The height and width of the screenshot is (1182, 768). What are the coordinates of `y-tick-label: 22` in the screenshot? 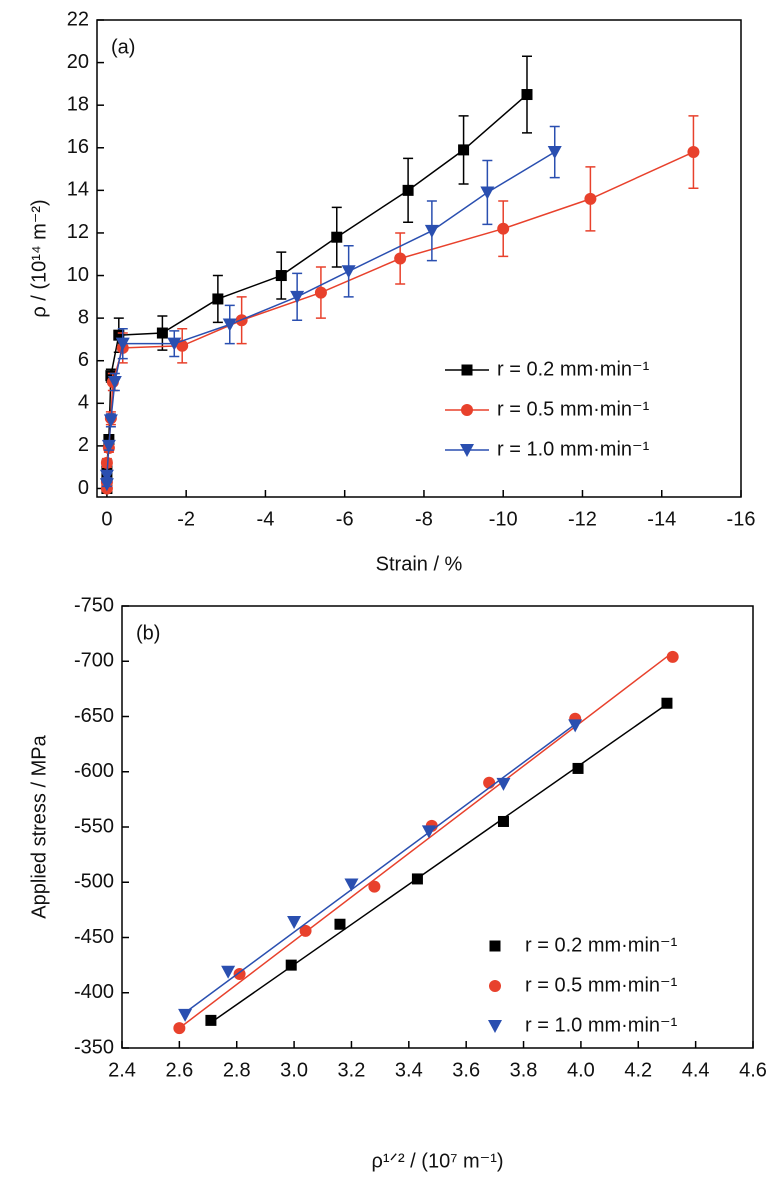 It's located at (78, 19).